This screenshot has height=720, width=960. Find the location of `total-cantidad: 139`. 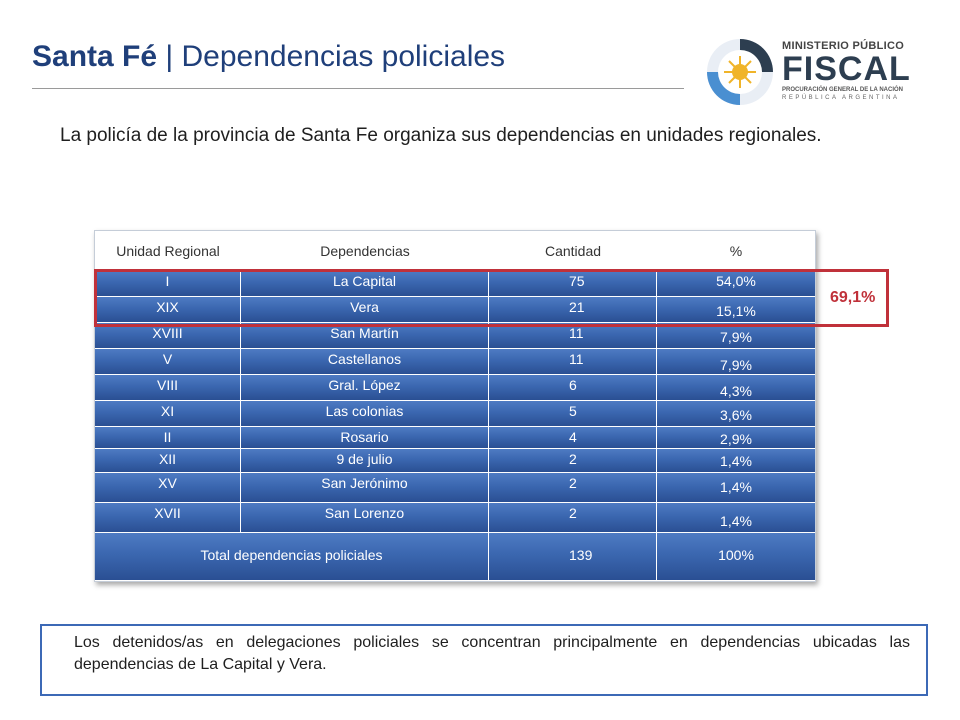

total-cantidad: 139 is located at coordinates (573, 557).